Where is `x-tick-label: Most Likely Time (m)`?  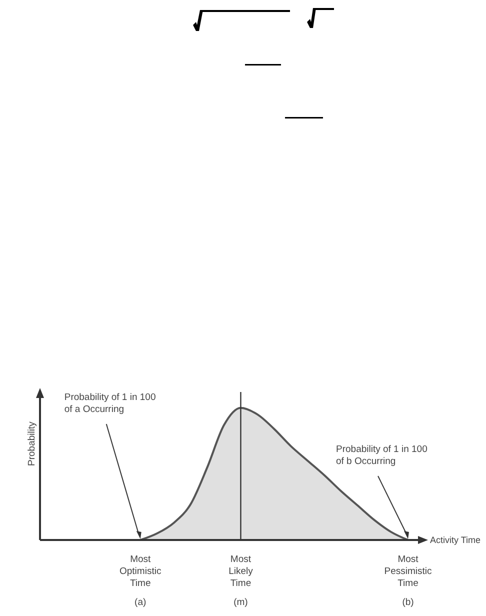
x-tick-label: Most Likely Time (m) is located at coordinates (241, 581).